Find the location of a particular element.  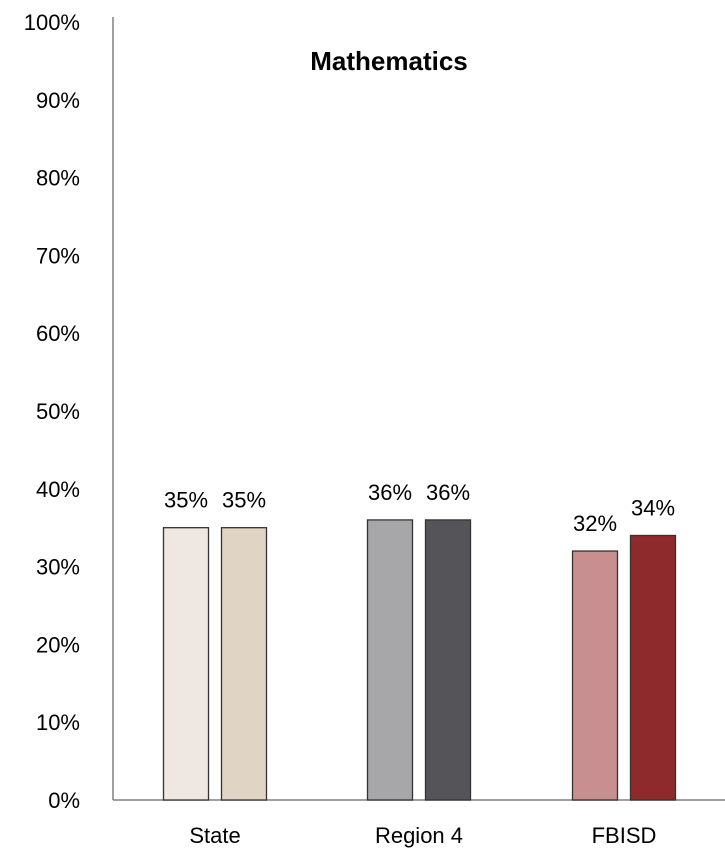

y-tick-label: 90% is located at coordinates (58, 100).